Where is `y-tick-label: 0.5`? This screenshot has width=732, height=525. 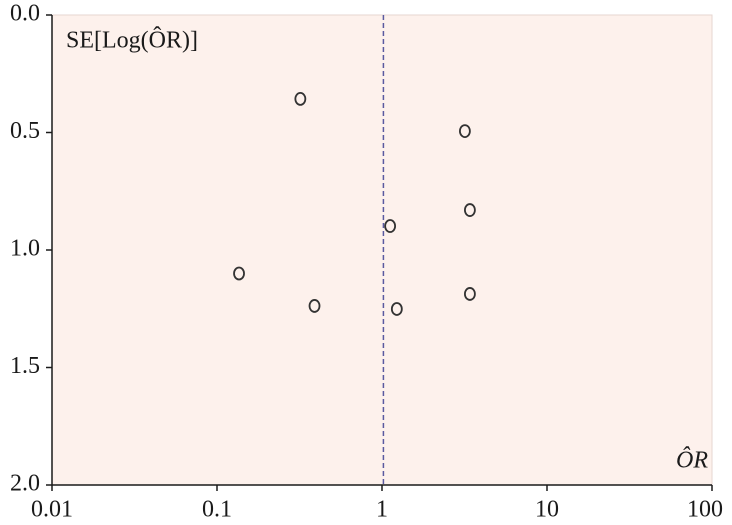
y-tick-label: 0.5 is located at coordinates (25, 131).